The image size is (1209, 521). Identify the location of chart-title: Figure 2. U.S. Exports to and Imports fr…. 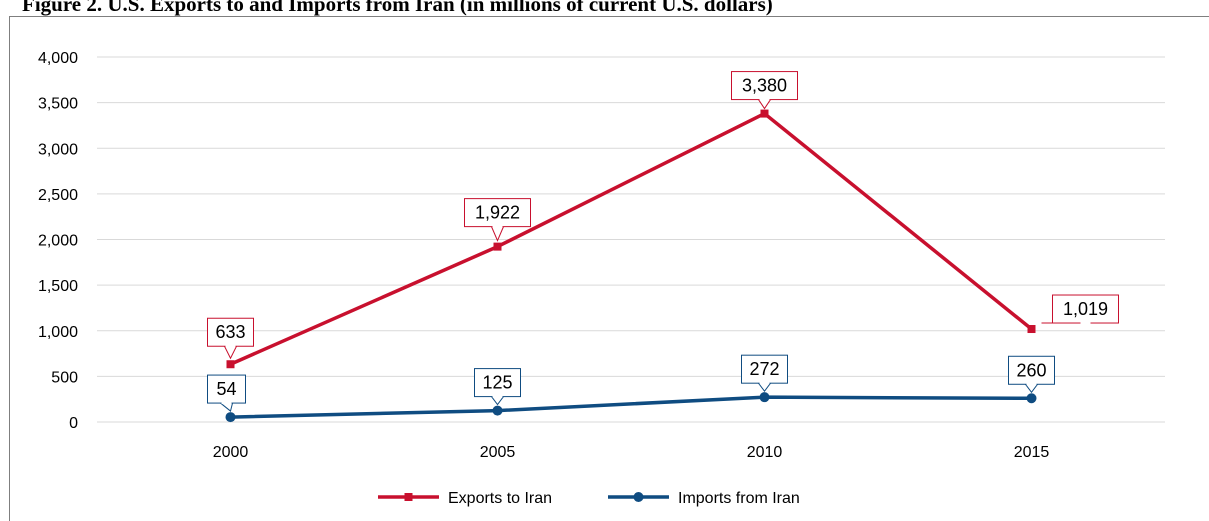
(397, 8).